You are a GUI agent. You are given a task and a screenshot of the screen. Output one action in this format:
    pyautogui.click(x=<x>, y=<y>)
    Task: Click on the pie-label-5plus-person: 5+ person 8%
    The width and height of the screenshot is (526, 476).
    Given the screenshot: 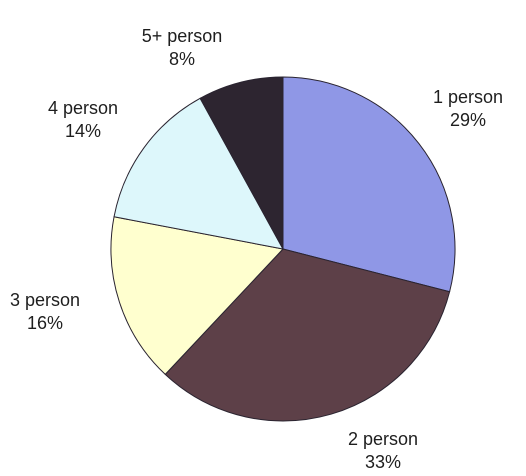 What is the action you would take?
    pyautogui.click(x=182, y=47)
    